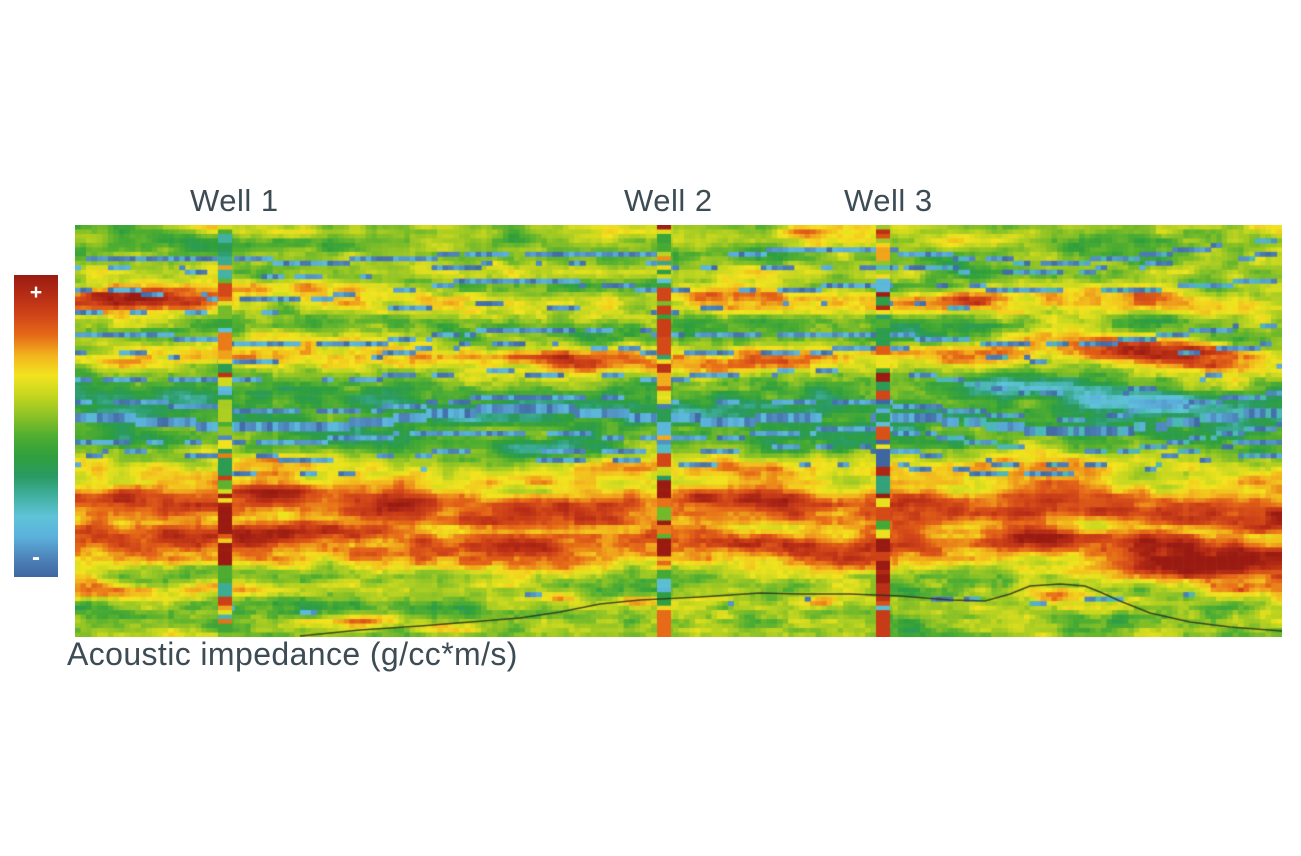  Describe the element at coordinates (234, 200) in the screenshot. I see `well-1-label: Well 1` at that location.